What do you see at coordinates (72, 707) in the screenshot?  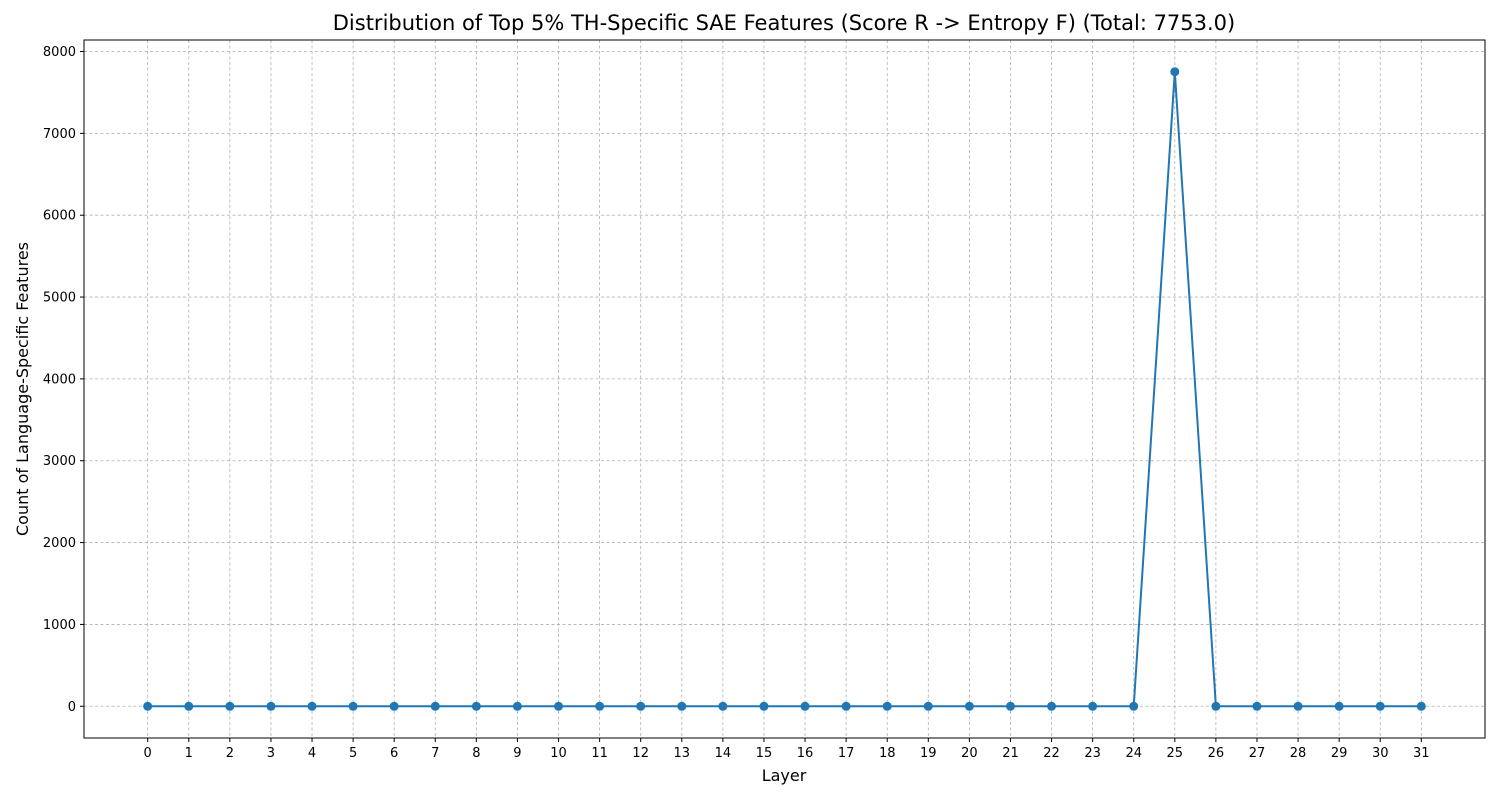 I see `y-tick-label: 0` at bounding box center [72, 707].